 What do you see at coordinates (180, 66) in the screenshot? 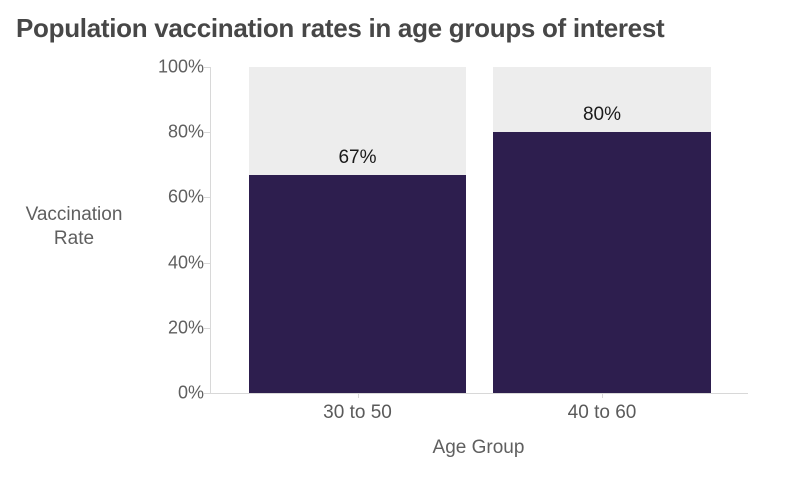
I see `y-tick-label: 100%` at bounding box center [180, 66].